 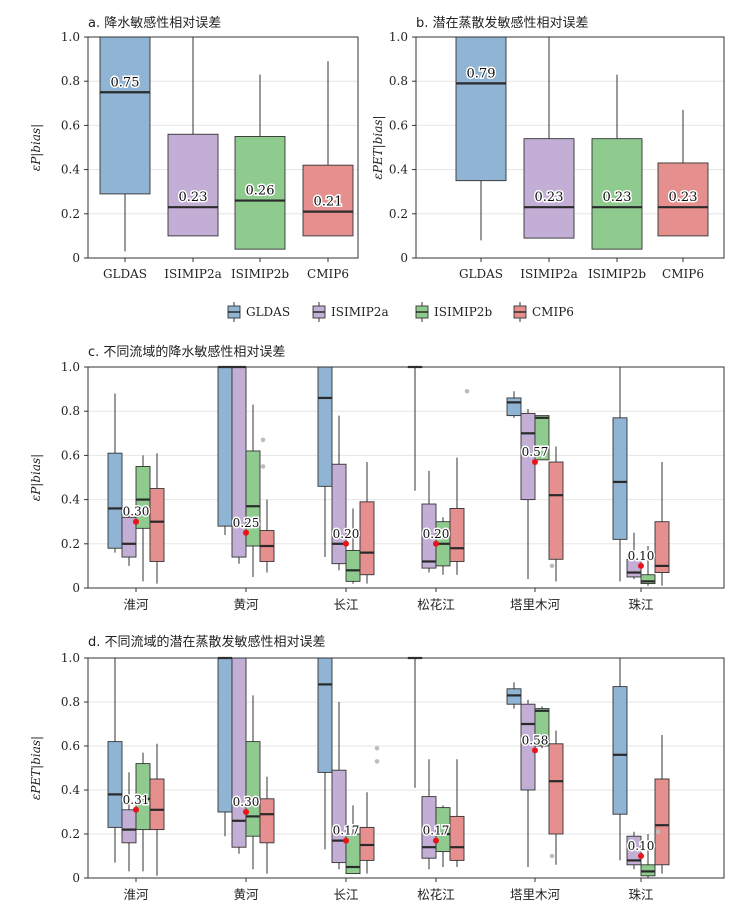 I want to click on x-tick-label: 珠江, so click(x=640, y=604).